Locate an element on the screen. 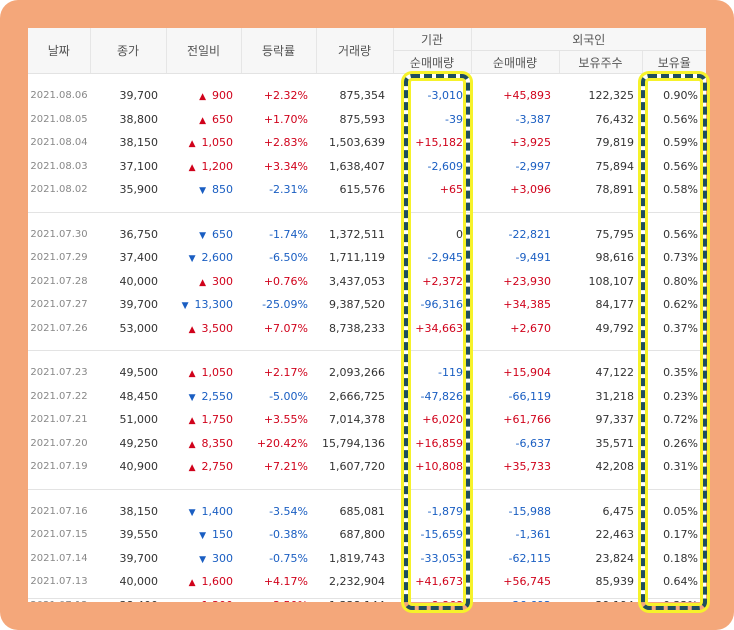 This screenshot has height=630, width=734. cell-foreign-net: -66,119 is located at coordinates (529, 396).